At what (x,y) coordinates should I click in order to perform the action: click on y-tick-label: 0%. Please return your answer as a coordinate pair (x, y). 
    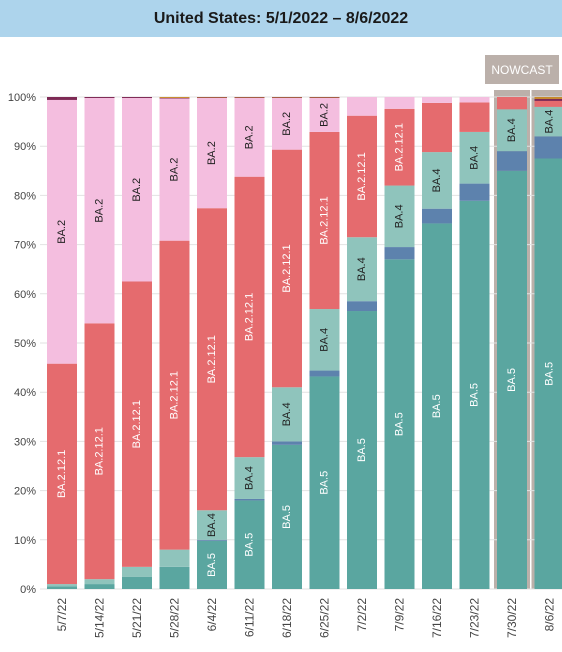
    Looking at the image, I should click on (28, 590).